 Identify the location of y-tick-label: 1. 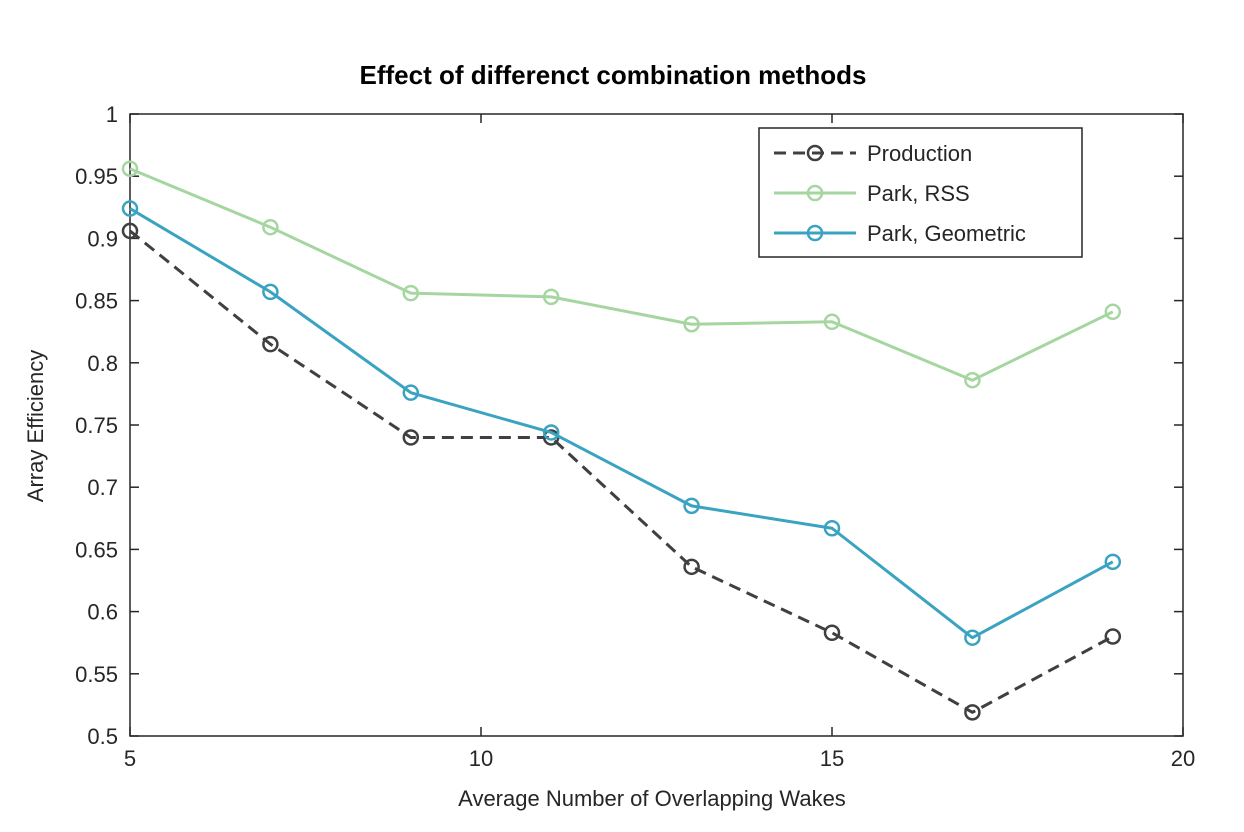
(112, 114).